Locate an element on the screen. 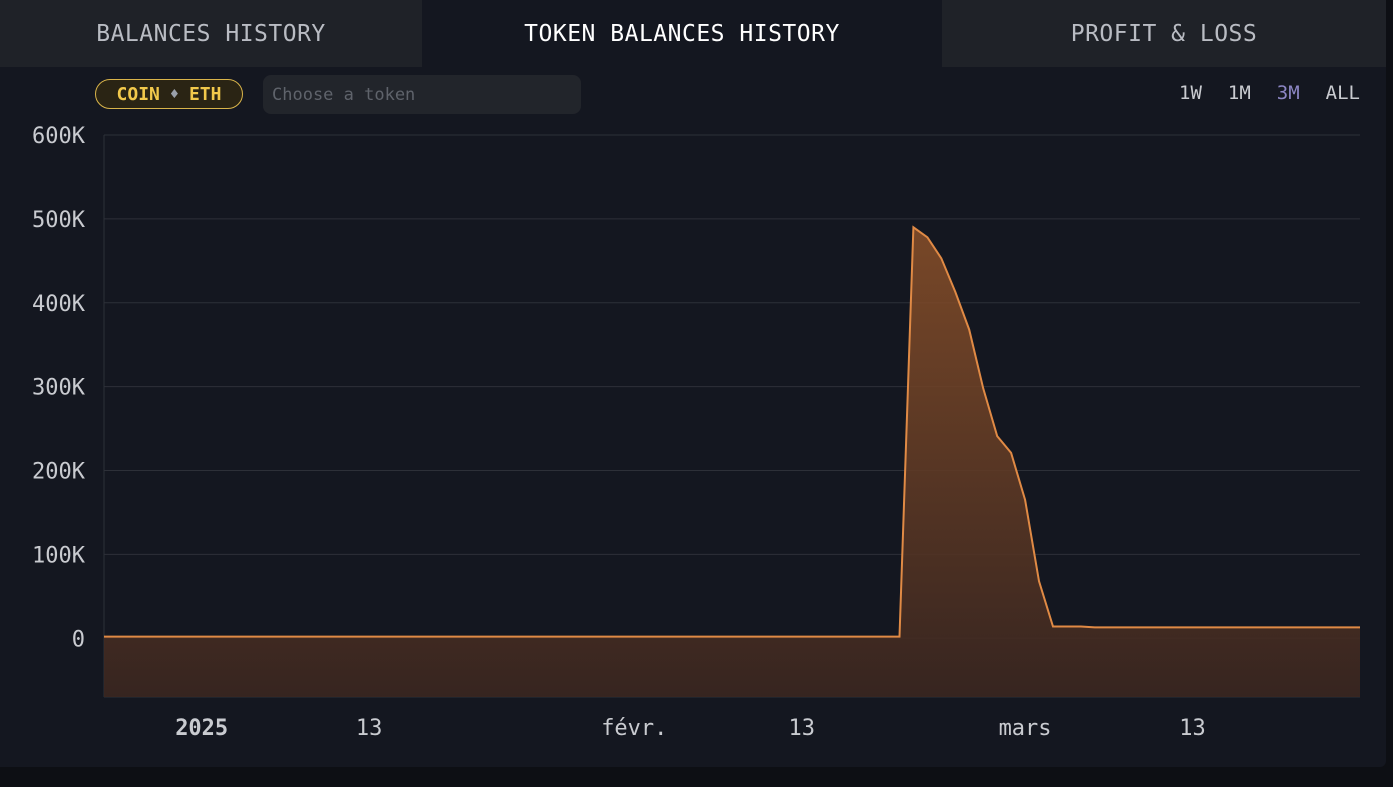 The width and height of the screenshot is (1393, 787). x-tick-label: 2025 is located at coordinates (201, 728).